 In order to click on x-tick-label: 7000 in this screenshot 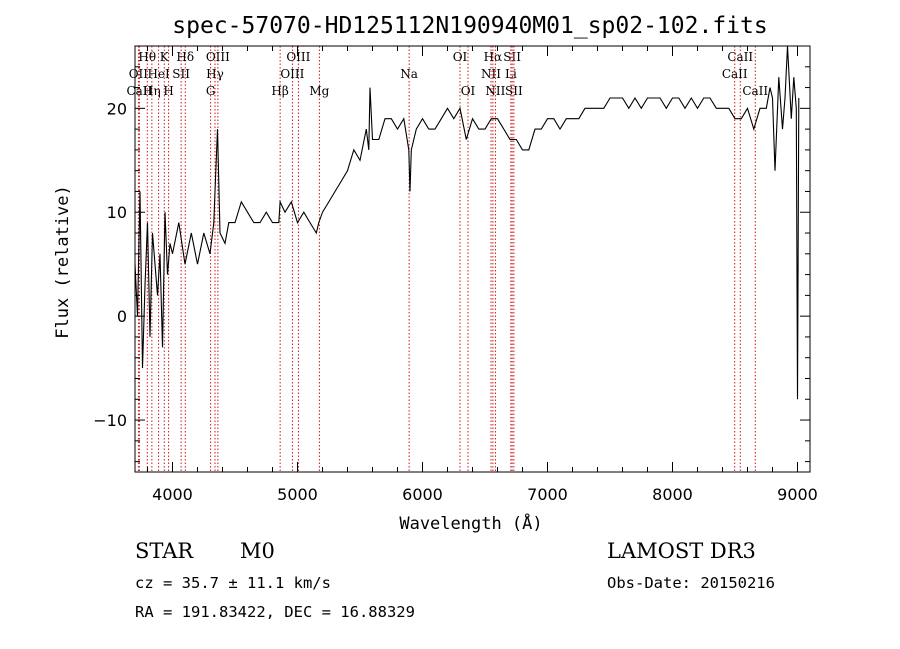, I will do `click(547, 494)`.